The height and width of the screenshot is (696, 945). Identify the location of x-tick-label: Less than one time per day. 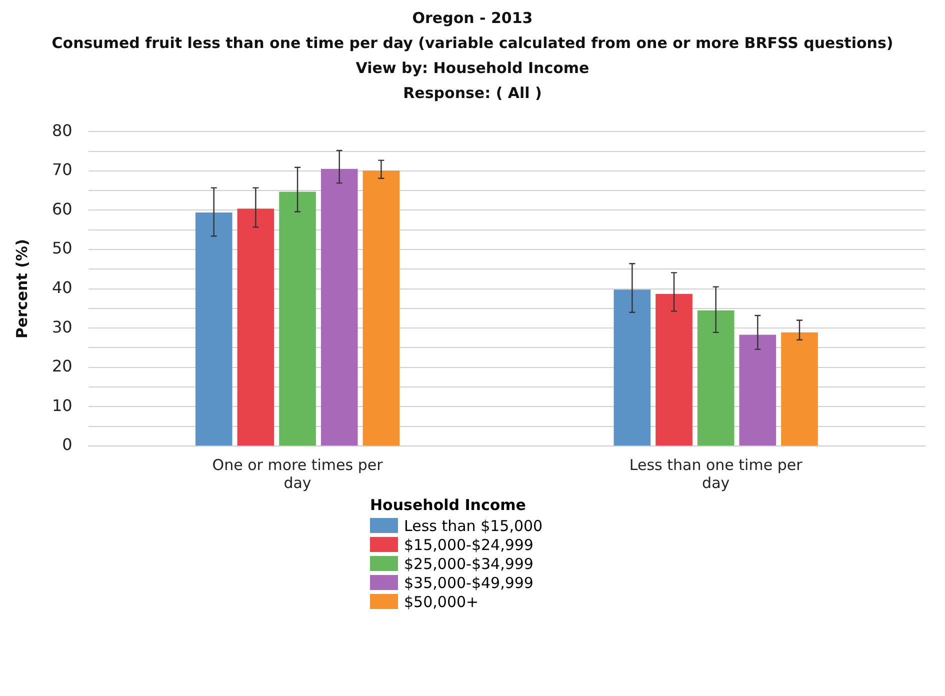
(716, 474).